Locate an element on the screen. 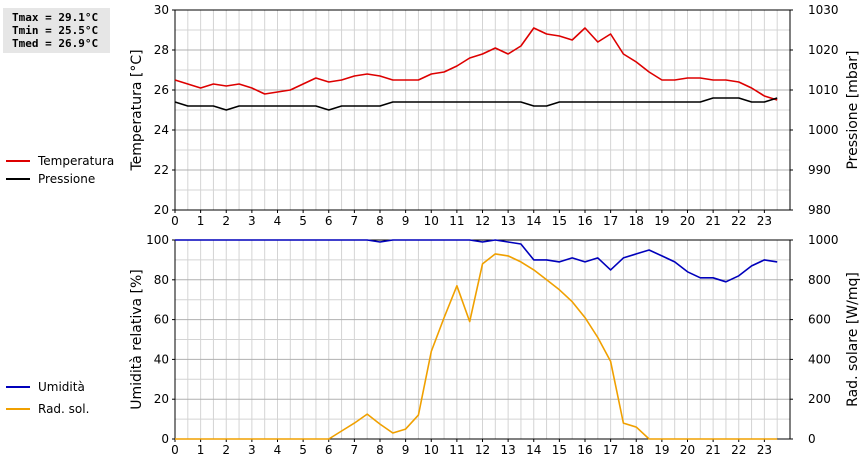 This screenshot has width=860, height=460. y2-axis-title: Rad. solare [W/mq] is located at coordinates (852, 339).